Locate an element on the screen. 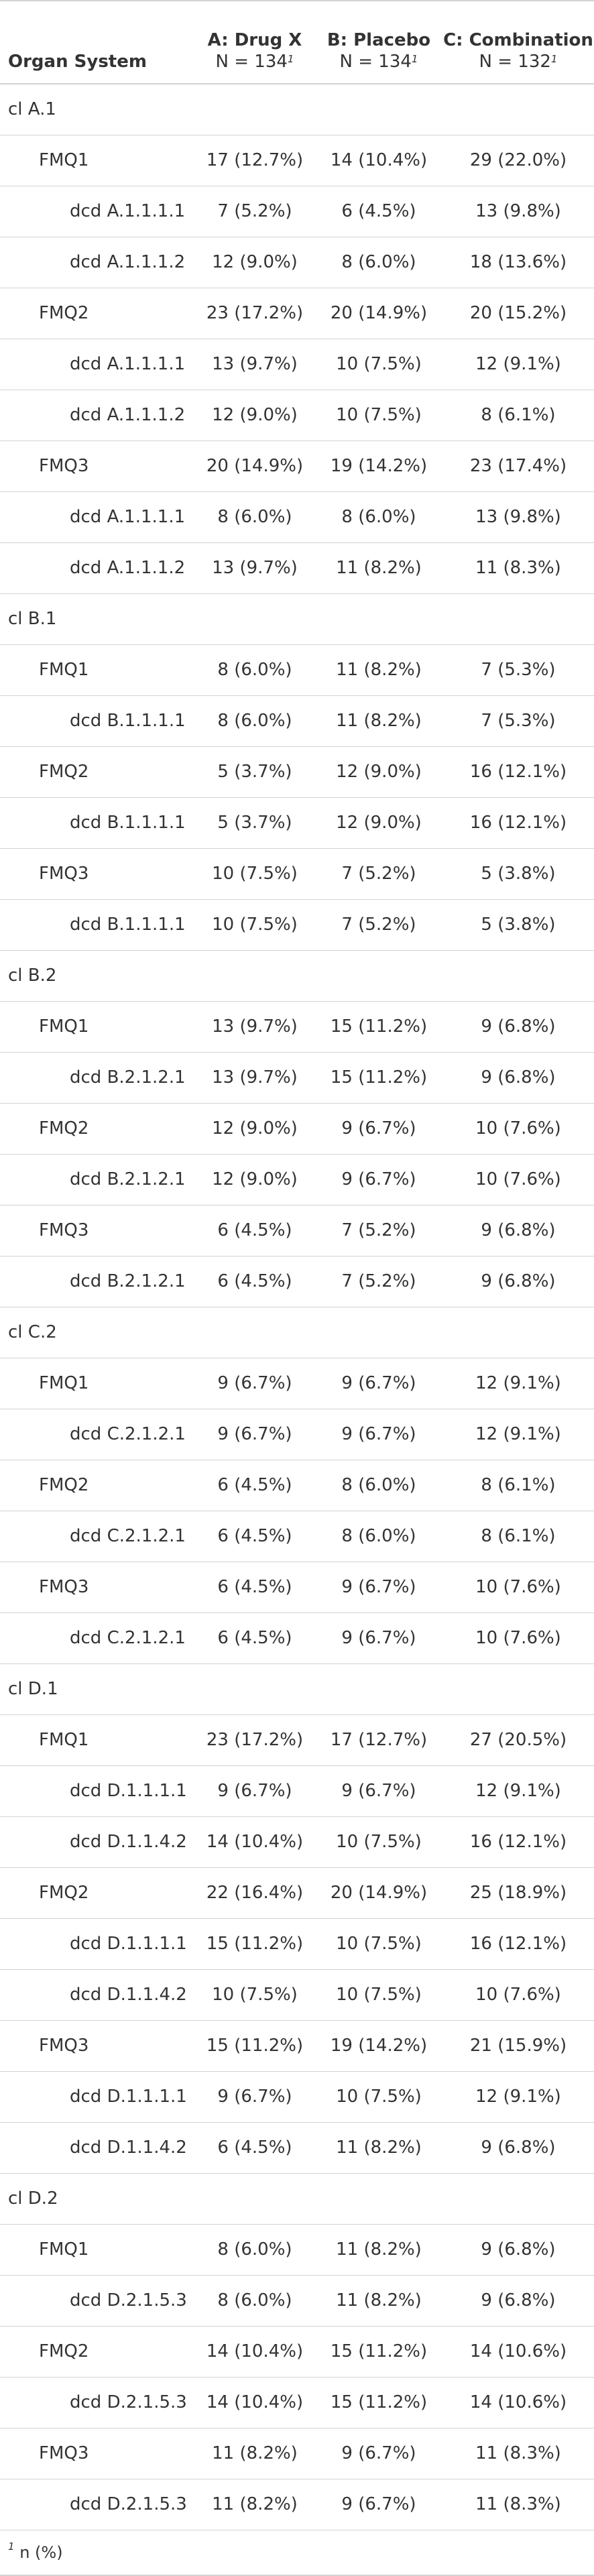 The height and width of the screenshot is (2576, 594). table-row: dcd D.2.1.5.3 8 (6.0%) 11 (8.2%) 9 (6.8%) is located at coordinates (297, 2301).